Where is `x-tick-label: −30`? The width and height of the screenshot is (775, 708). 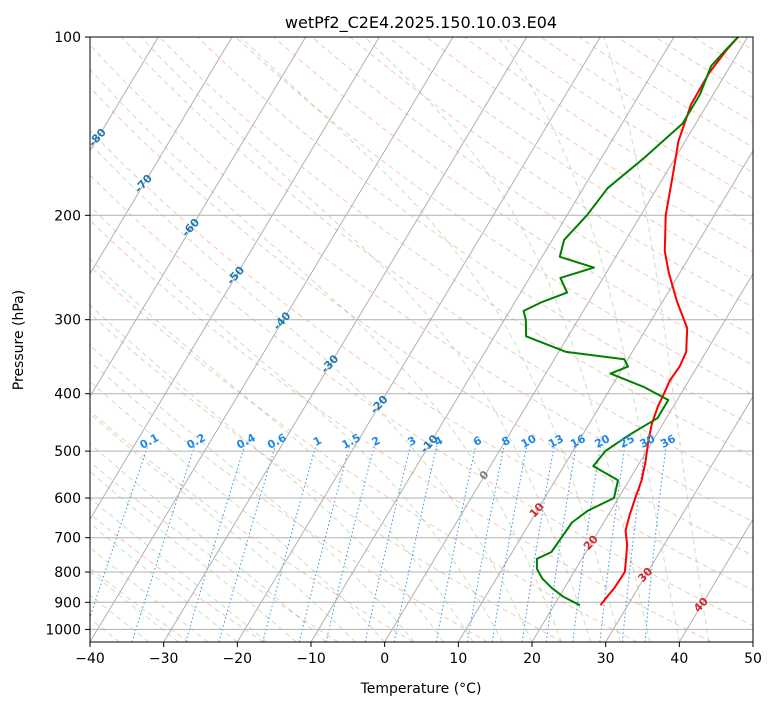 x-tick-label: −30 is located at coordinates (164, 659).